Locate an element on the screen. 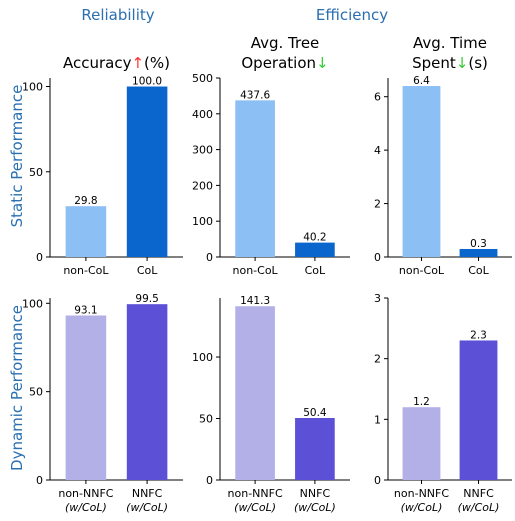 The width and height of the screenshot is (515, 521). chart-title: Accuracy↑(%) is located at coordinates (116, 63).